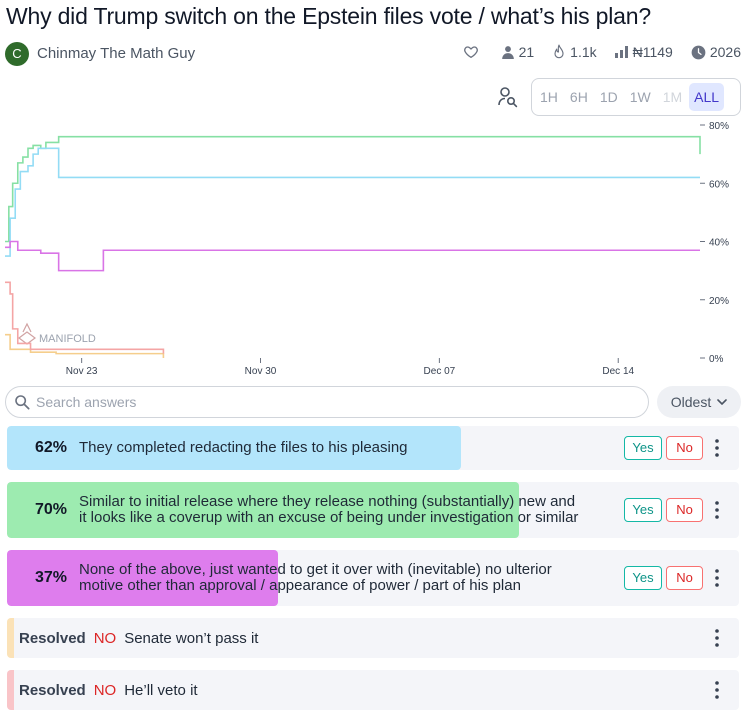 This screenshot has height=717, width=746. Describe the element at coordinates (618, 371) in the screenshot. I see `x-tick-label: Dec 14` at that location.